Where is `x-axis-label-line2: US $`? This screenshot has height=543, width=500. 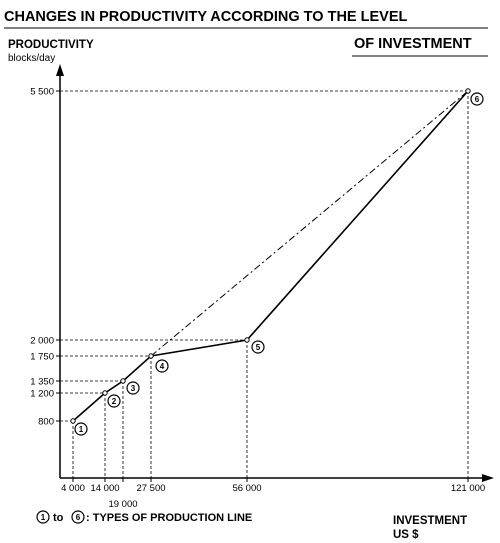
x-axis-label-line2: US $ is located at coordinates (406, 535).